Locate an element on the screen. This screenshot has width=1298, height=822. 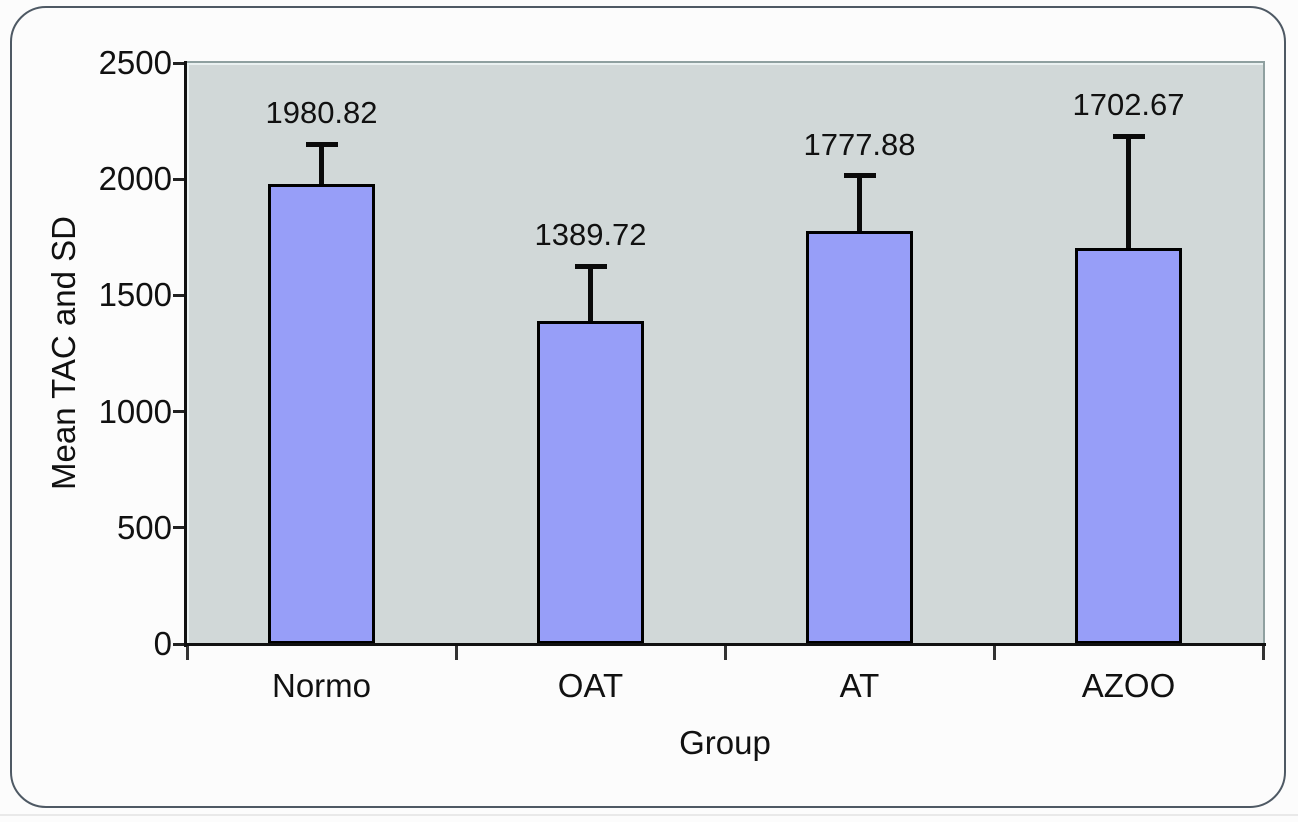
bar-value-label: 1702.67 is located at coordinates (1128, 105).